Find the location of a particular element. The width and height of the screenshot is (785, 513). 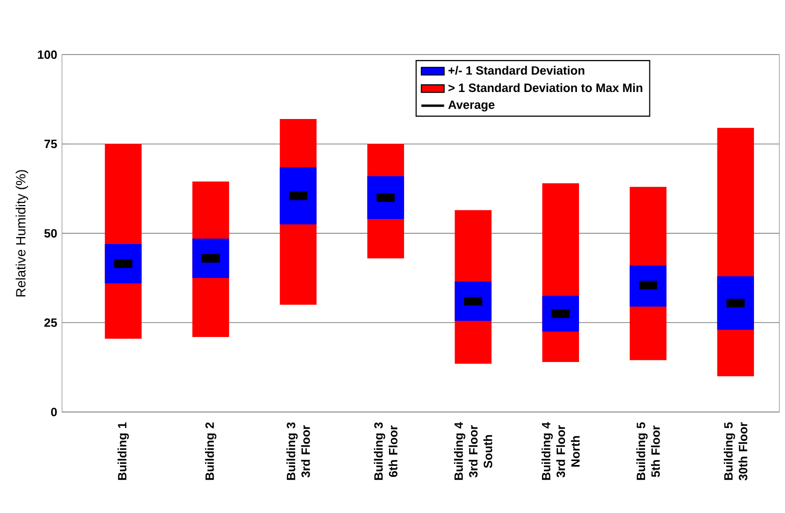

x-tick-label: Building 4 3rd Floor South is located at coordinates (473, 451).